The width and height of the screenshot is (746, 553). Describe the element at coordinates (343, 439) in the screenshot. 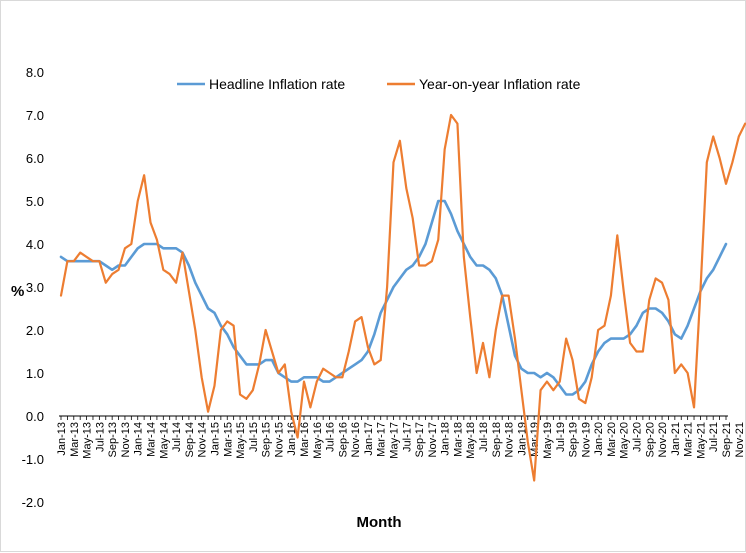

I see `x-tick-label: Sep-16` at that location.